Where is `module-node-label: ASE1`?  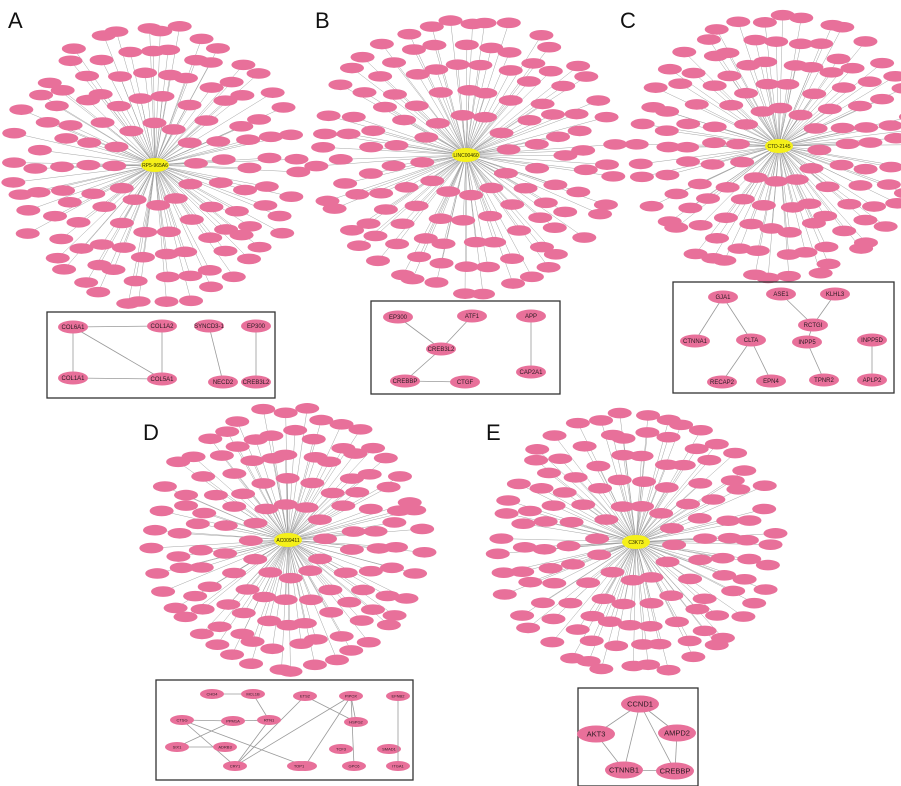
module-node-label: ASE1 is located at coordinates (781, 295).